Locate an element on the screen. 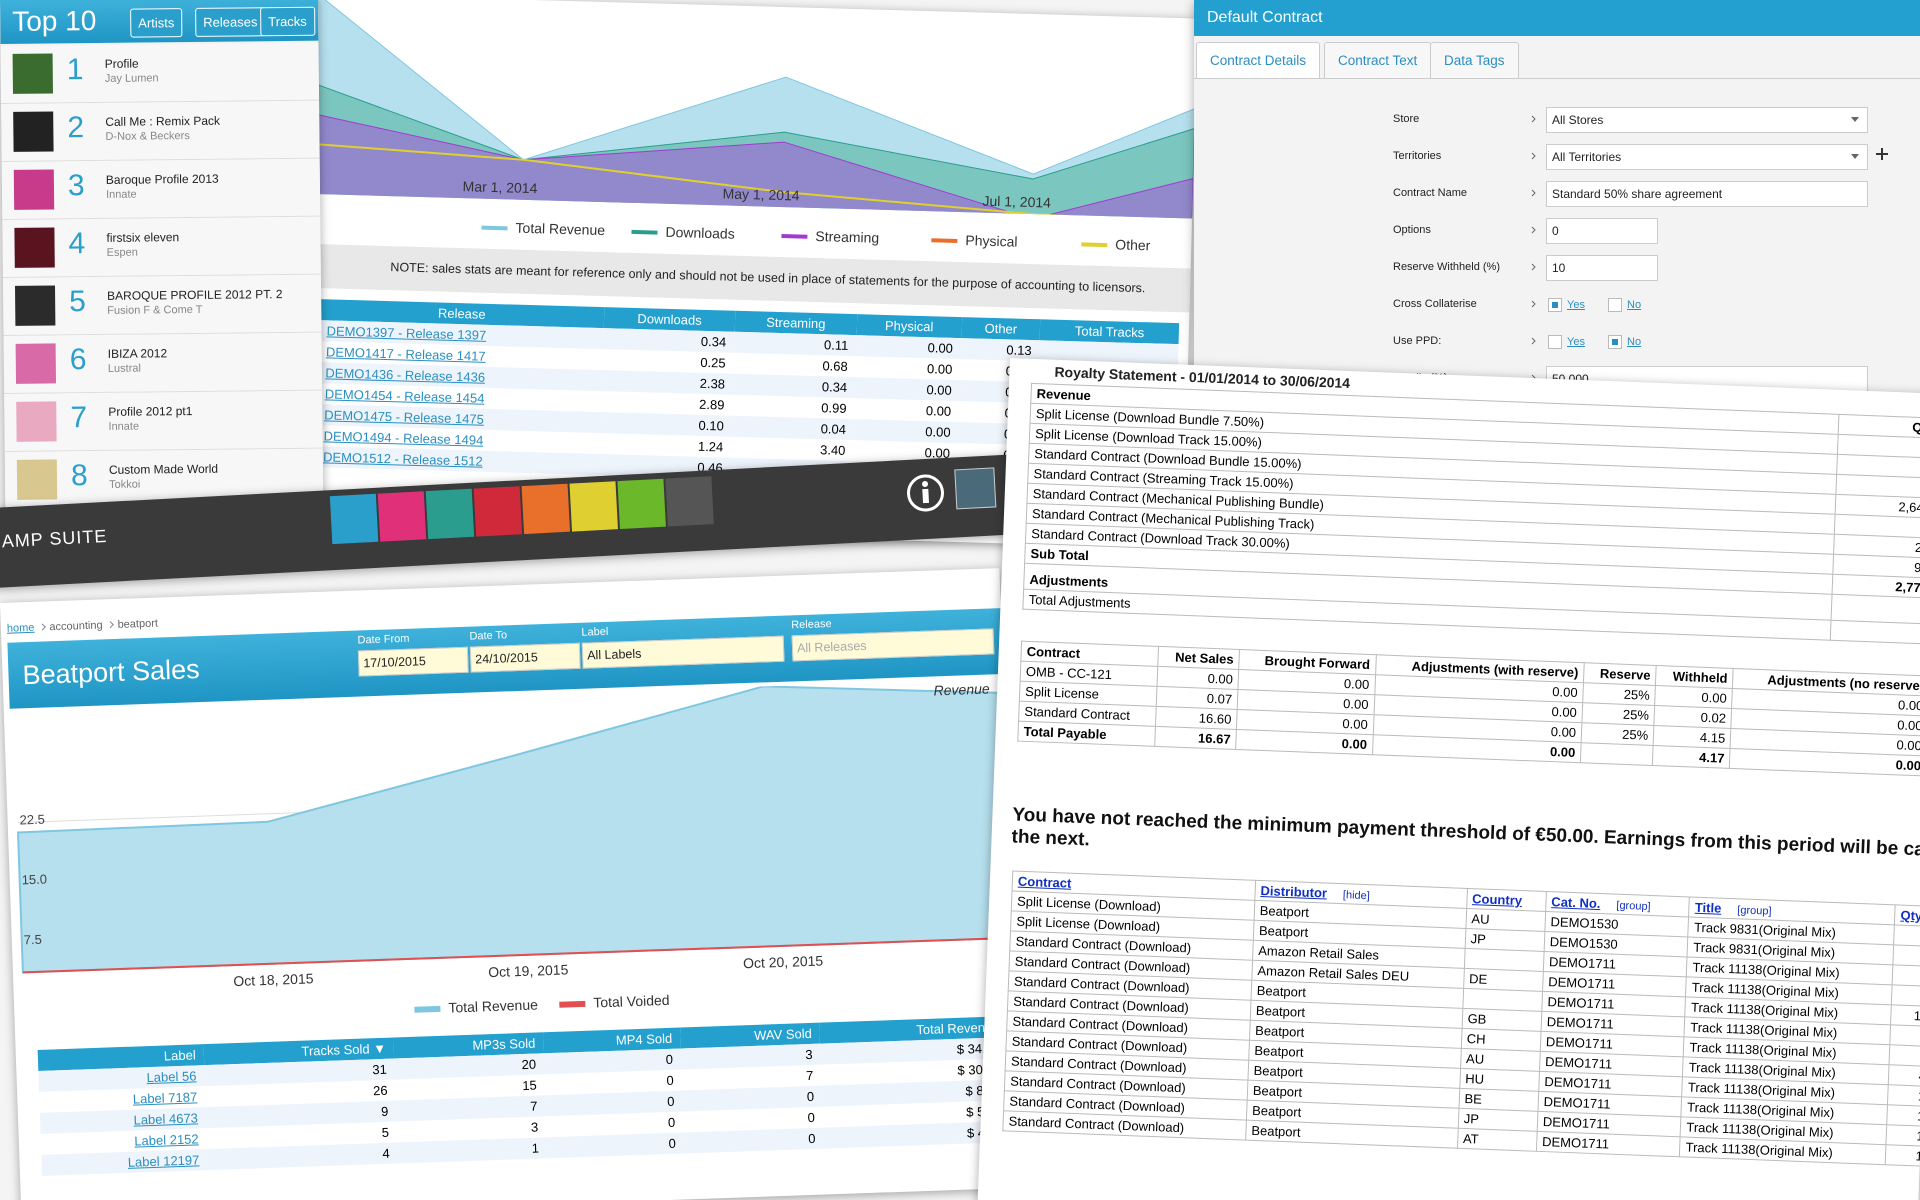 This screenshot has height=1200, width=1920. filter-input: 24/10/2015 is located at coordinates (525, 657).